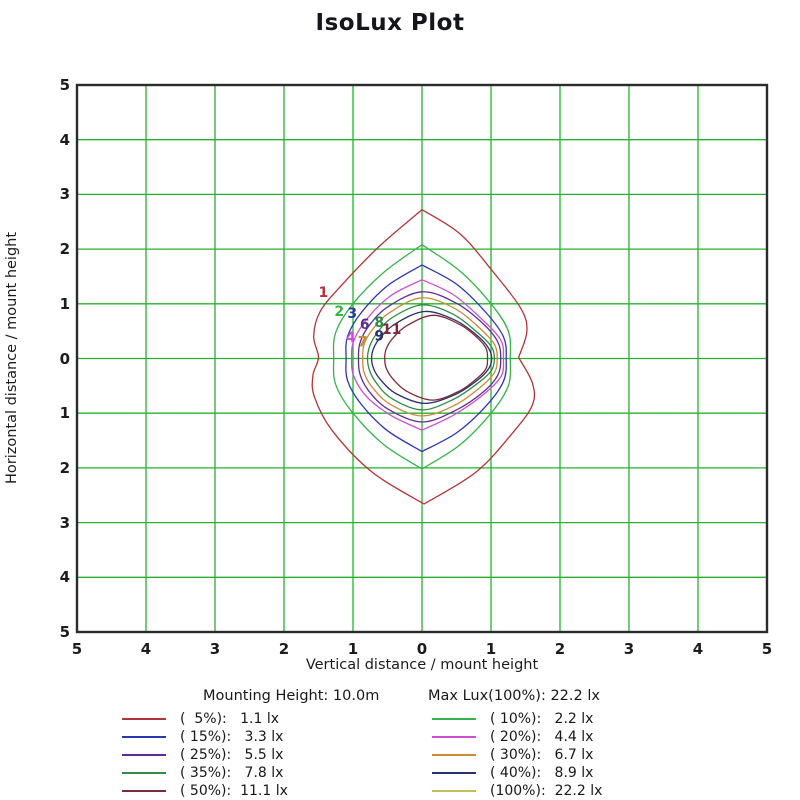 This screenshot has width=800, height=800. I want to click on legend-entry-label: ( 20%): 4.4 lx, so click(542, 737).